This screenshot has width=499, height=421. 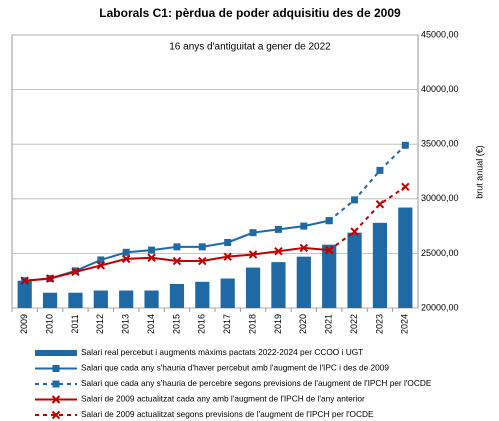 I want to click on y-tick-label: 25000,00, so click(x=440, y=253).